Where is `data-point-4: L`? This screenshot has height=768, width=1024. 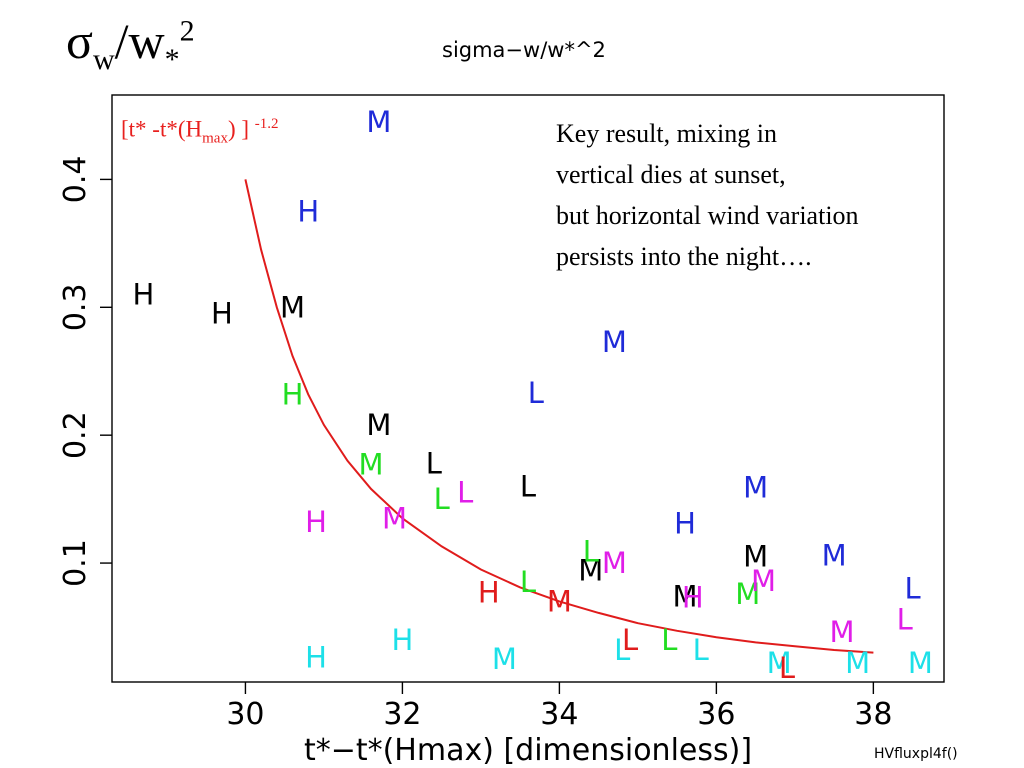
data-point-4: L is located at coordinates (434, 463).